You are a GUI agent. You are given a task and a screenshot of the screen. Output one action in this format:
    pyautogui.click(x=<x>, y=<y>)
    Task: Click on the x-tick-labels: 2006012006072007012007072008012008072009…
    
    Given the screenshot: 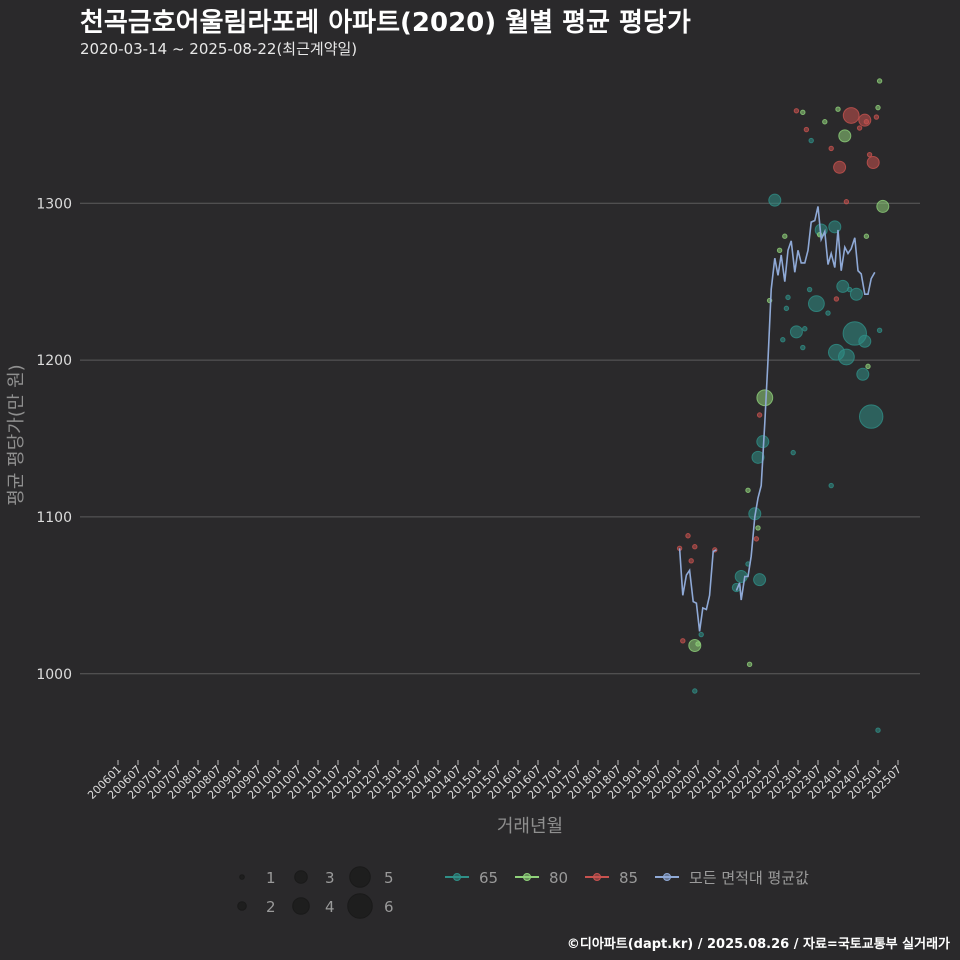 What is the action you would take?
    pyautogui.click(x=494, y=781)
    